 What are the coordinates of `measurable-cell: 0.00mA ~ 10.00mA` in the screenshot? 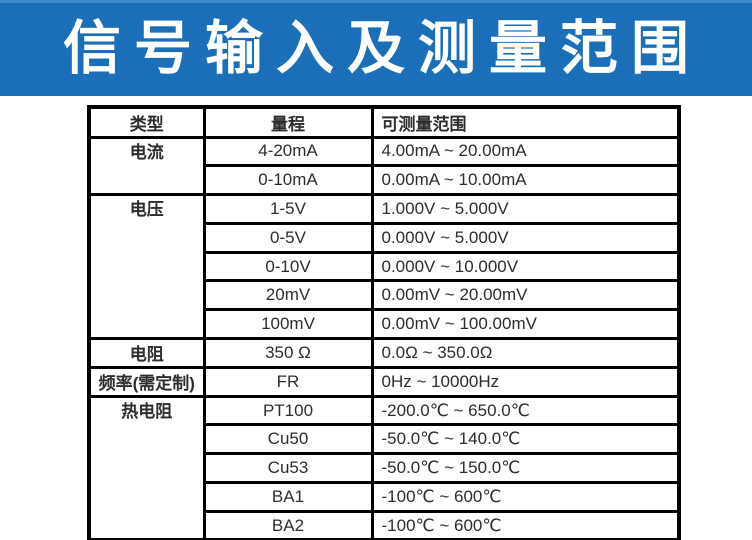 It's located at (525, 180).